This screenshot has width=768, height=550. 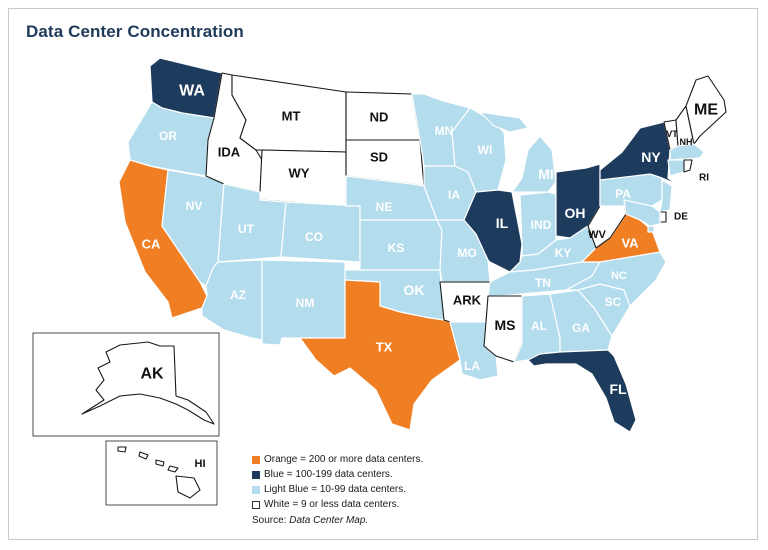 I want to click on state-label-la: LA, so click(x=472, y=366).